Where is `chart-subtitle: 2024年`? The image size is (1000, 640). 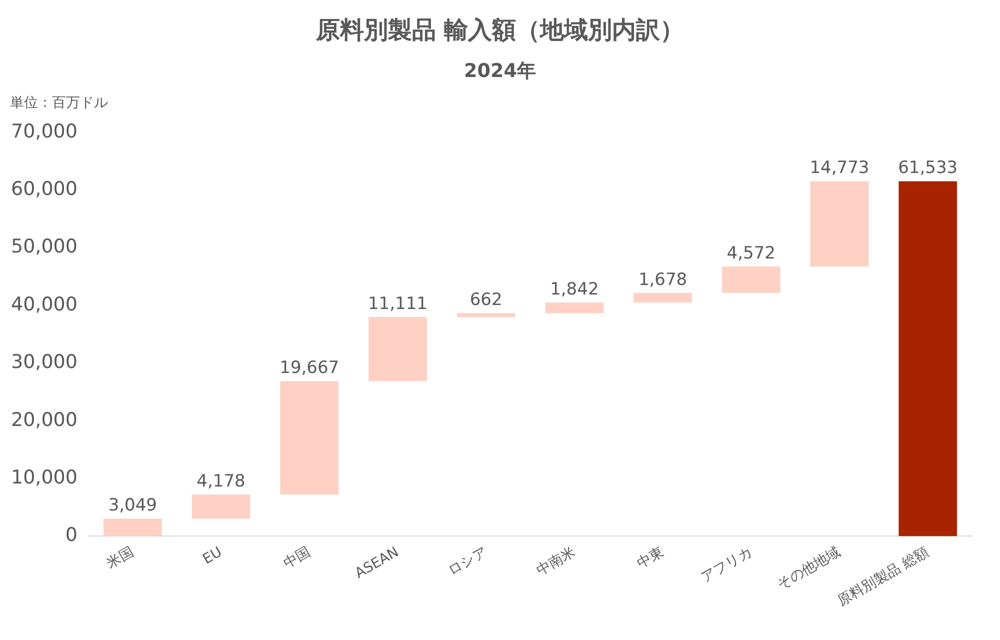
chart-subtitle: 2024年 is located at coordinates (500, 71).